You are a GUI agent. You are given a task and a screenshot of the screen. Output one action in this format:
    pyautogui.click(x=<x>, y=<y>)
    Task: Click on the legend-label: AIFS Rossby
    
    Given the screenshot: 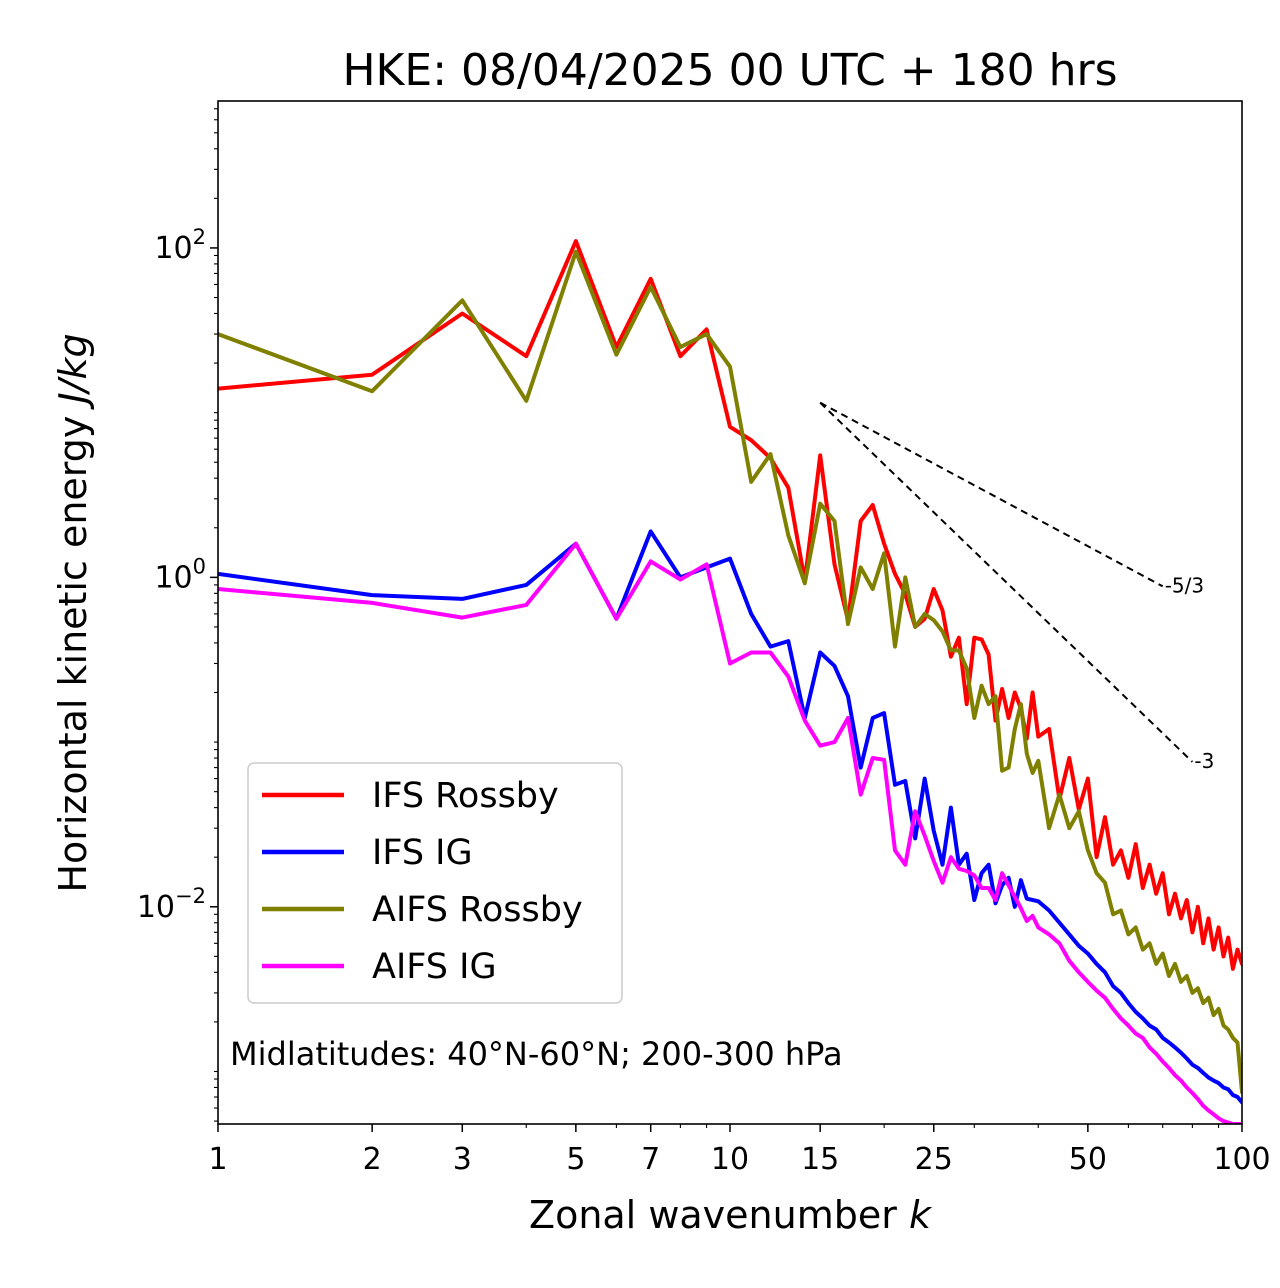 What is the action you would take?
    pyautogui.click(x=477, y=910)
    